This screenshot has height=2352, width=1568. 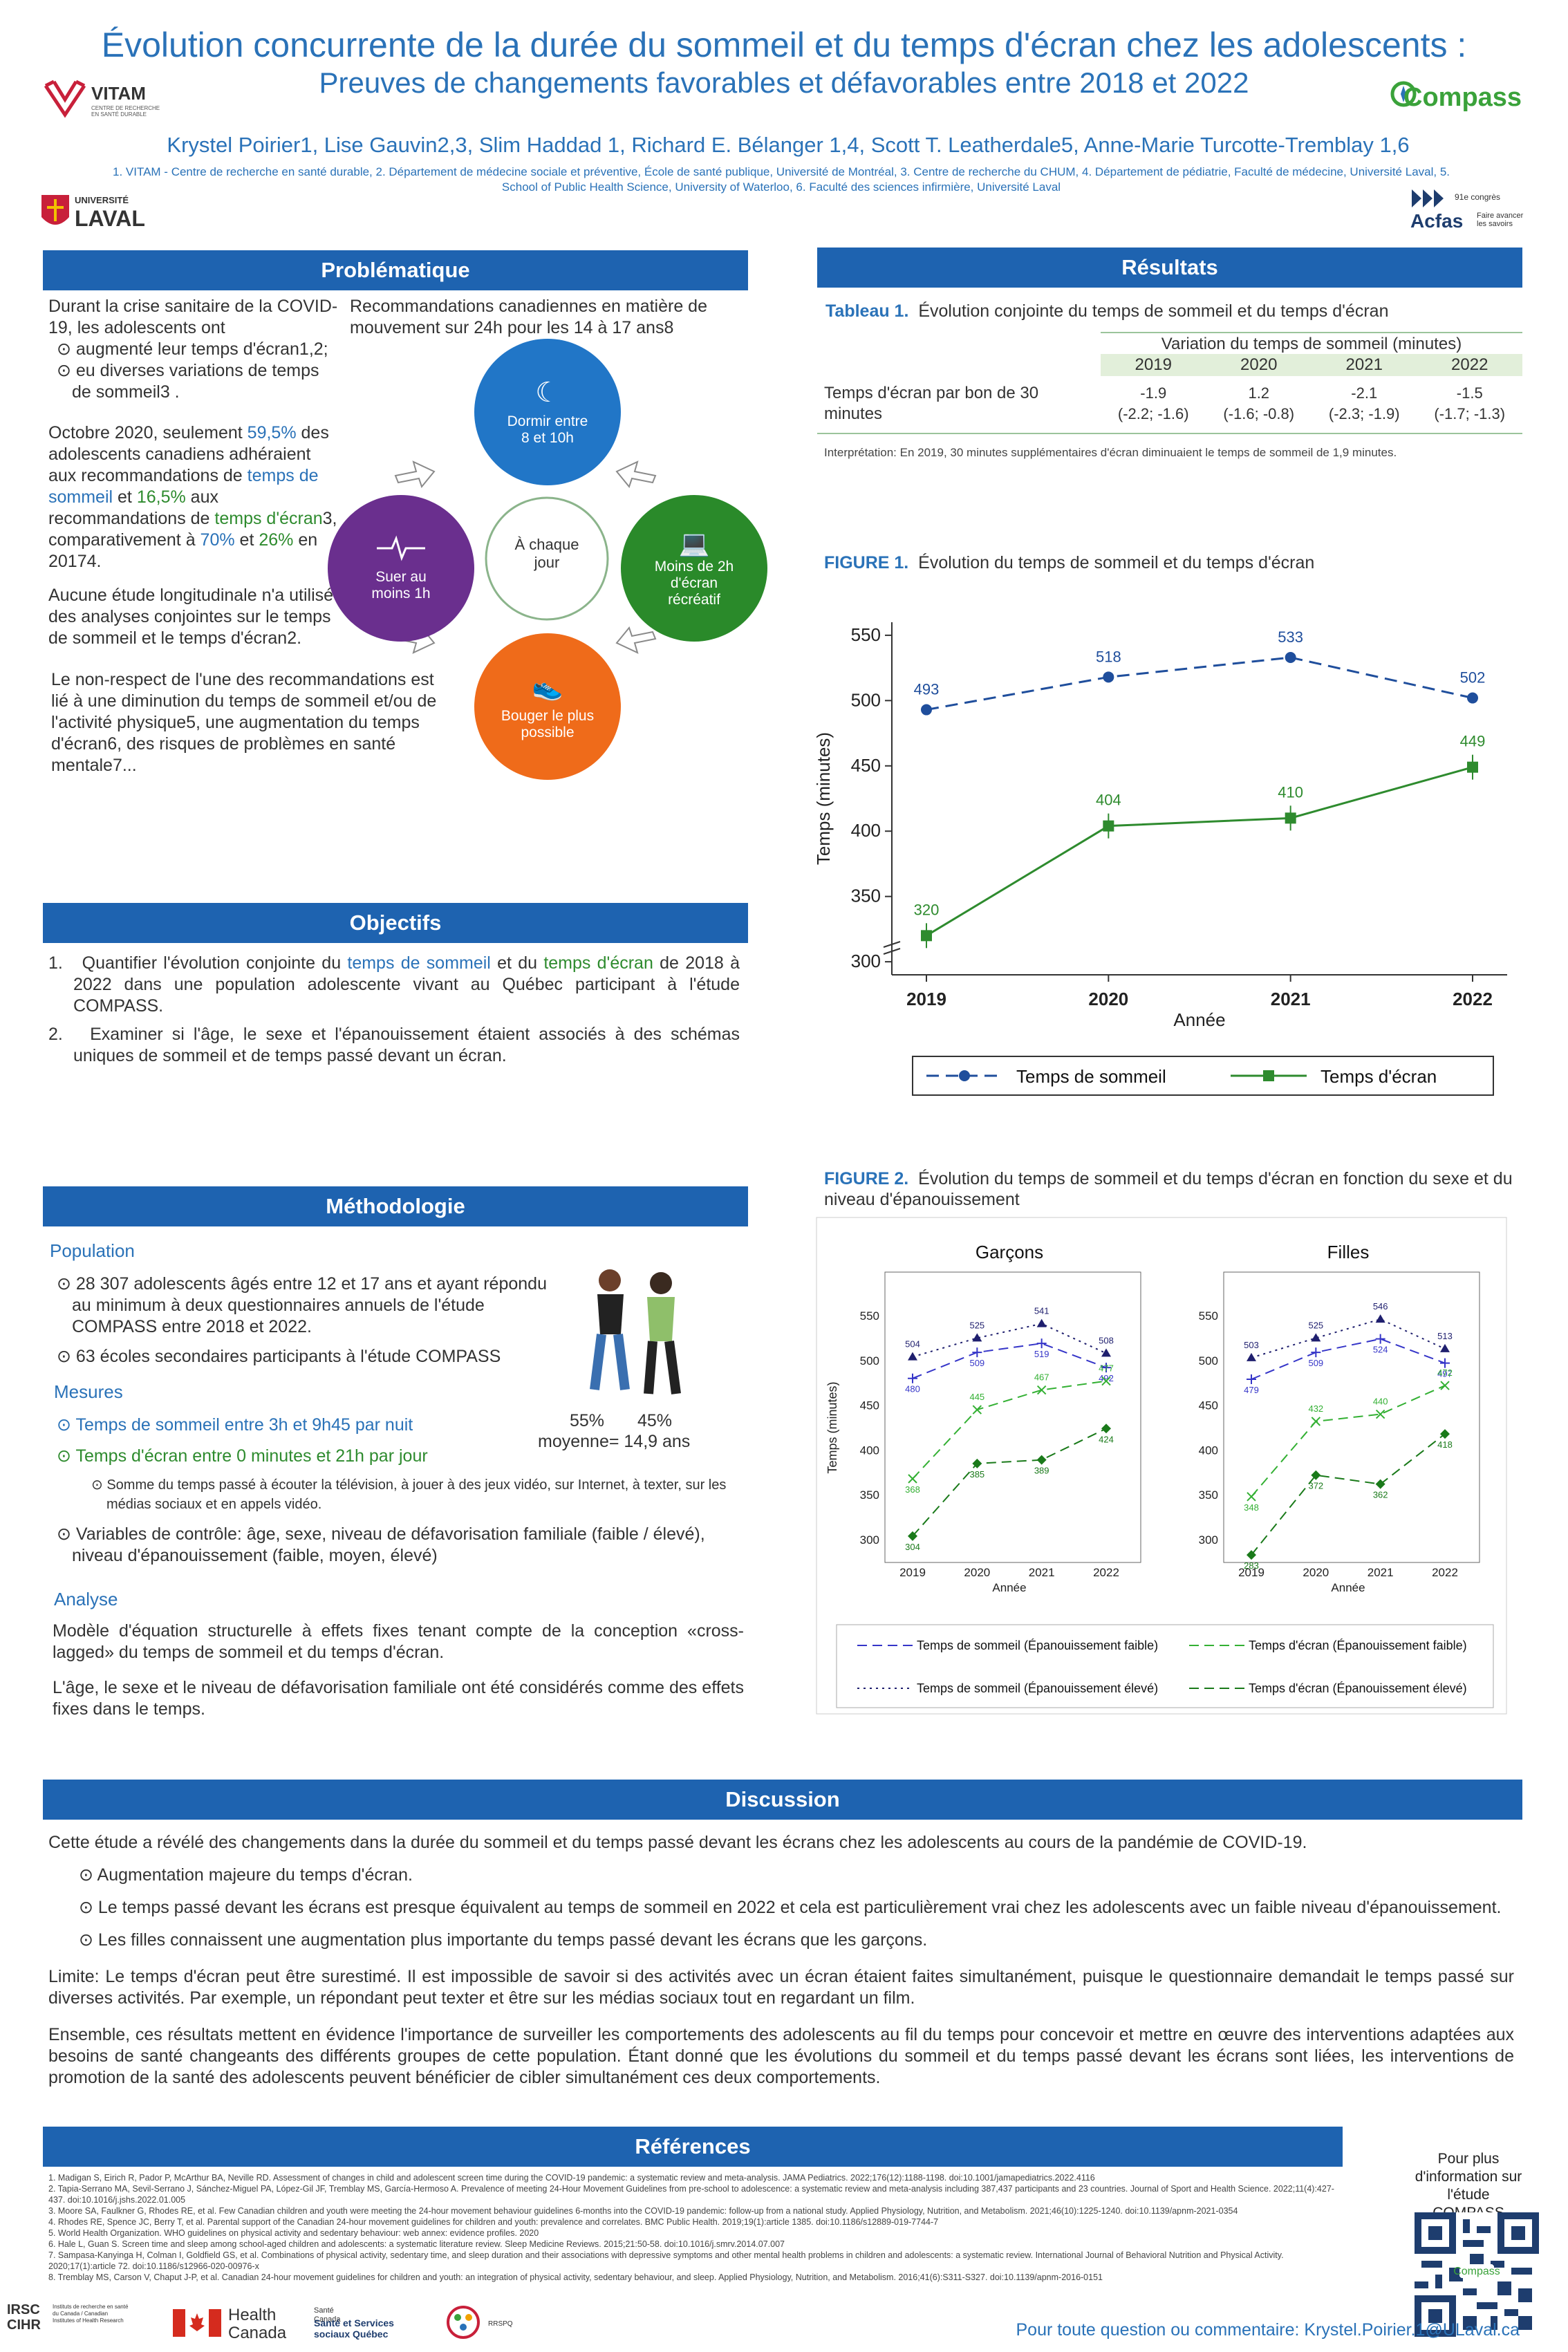 What do you see at coordinates (976, 1474) in the screenshot?
I see `data-label: 385` at bounding box center [976, 1474].